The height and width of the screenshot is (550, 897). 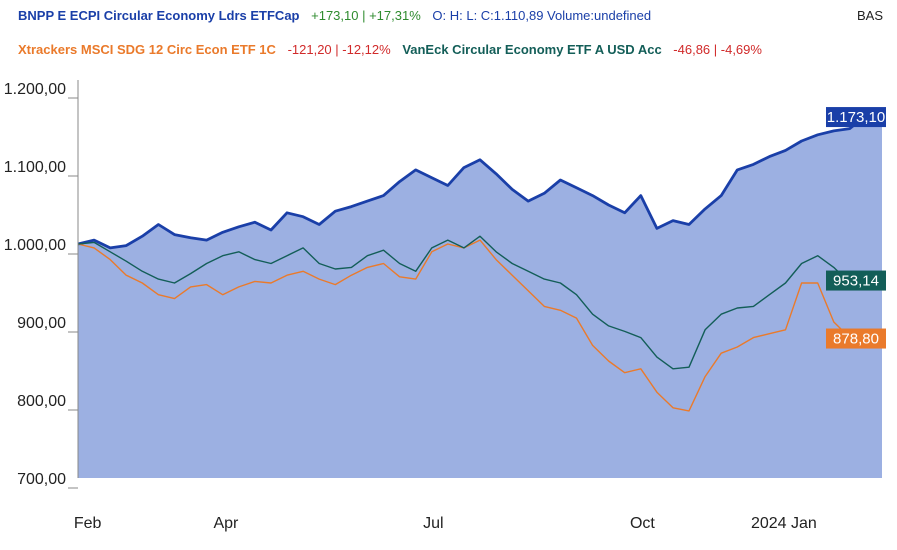 What do you see at coordinates (433, 523) in the screenshot?
I see `x-tick-label: Jul` at bounding box center [433, 523].